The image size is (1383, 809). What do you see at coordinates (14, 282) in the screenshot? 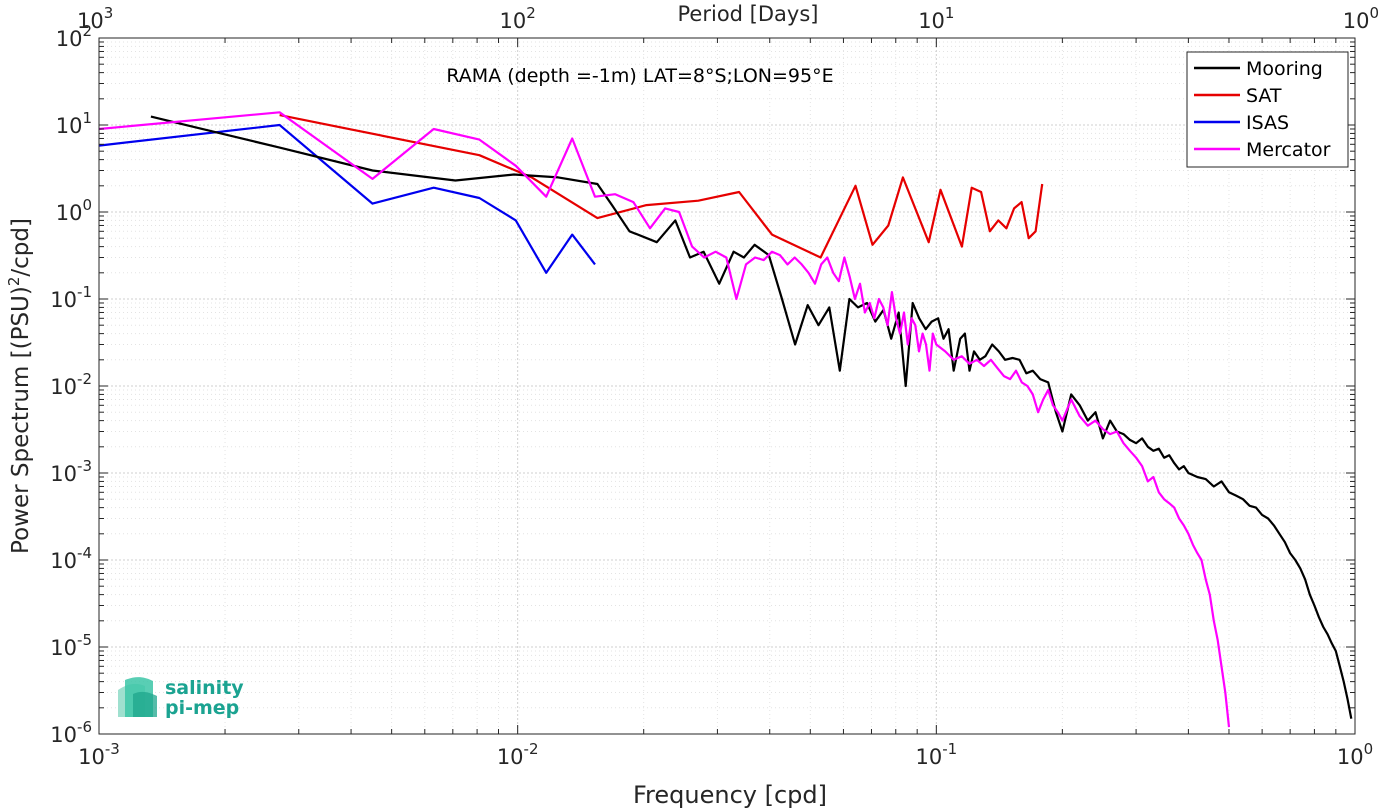
I see `y-axis-label-sup: 2` at bounding box center [14, 282].